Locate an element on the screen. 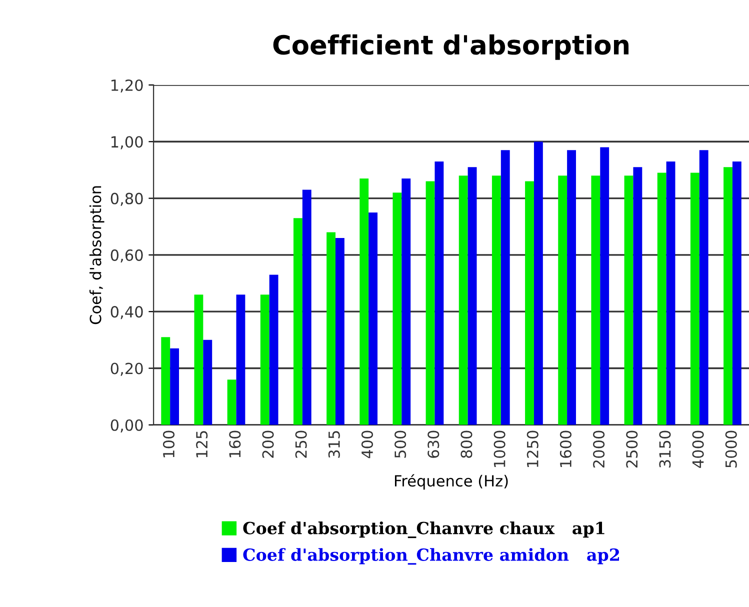  x-tick-label: 3150 is located at coordinates (665, 449).